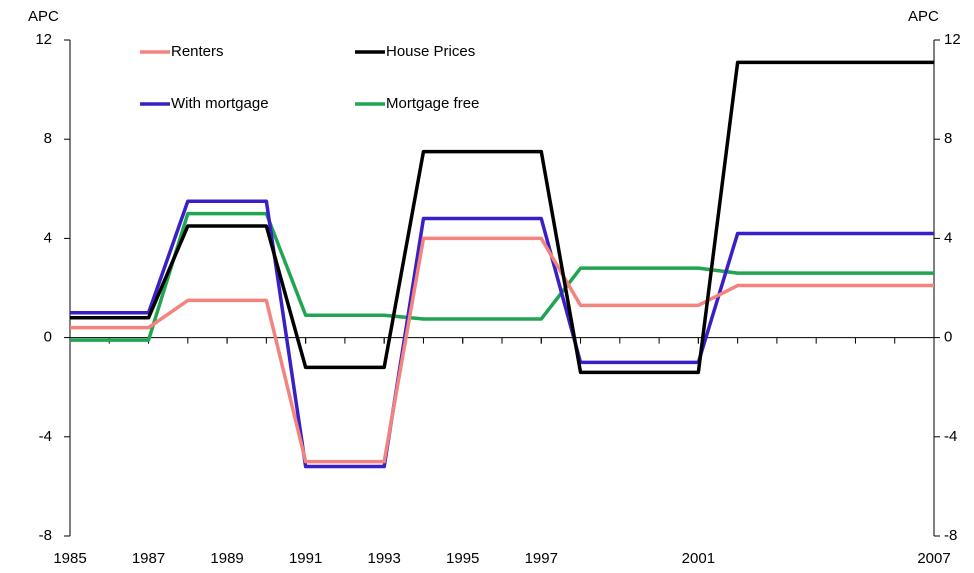  What do you see at coordinates (69, 558) in the screenshot?
I see `x-tick-label: 1985` at bounding box center [69, 558].